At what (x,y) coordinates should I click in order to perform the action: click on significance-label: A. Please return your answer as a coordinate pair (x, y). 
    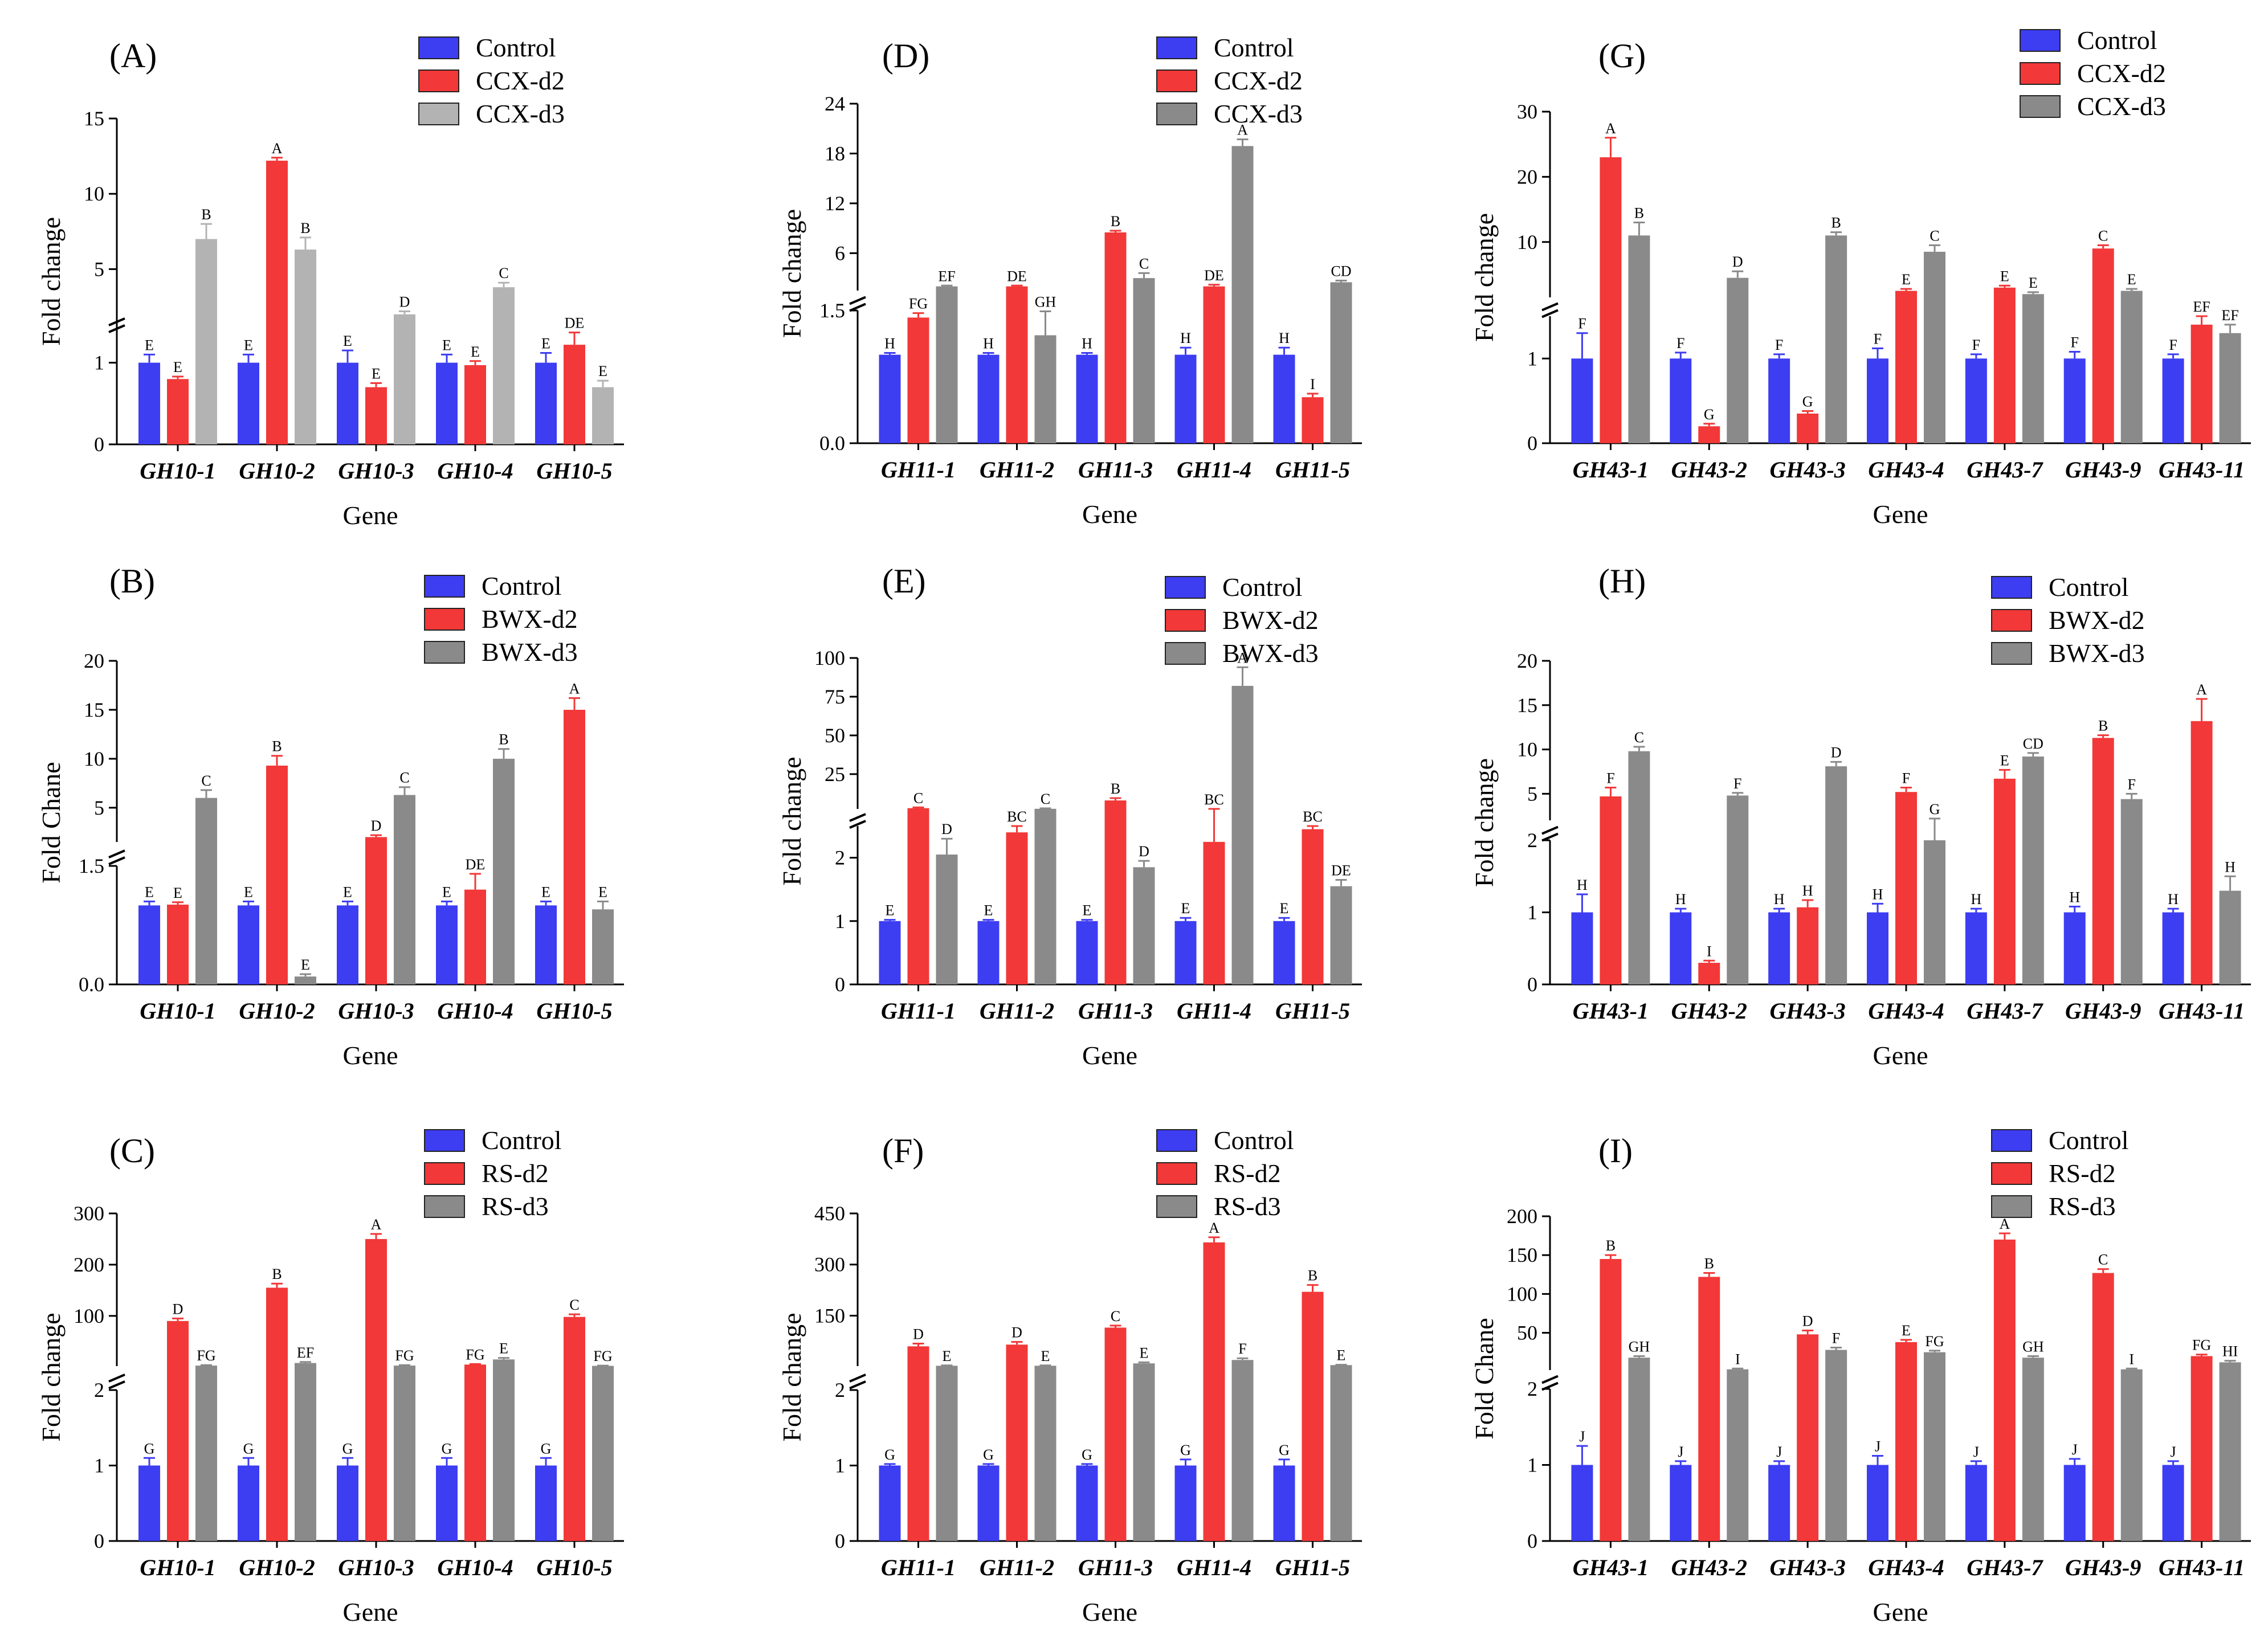
    Looking at the image, I should click on (1242, 657).